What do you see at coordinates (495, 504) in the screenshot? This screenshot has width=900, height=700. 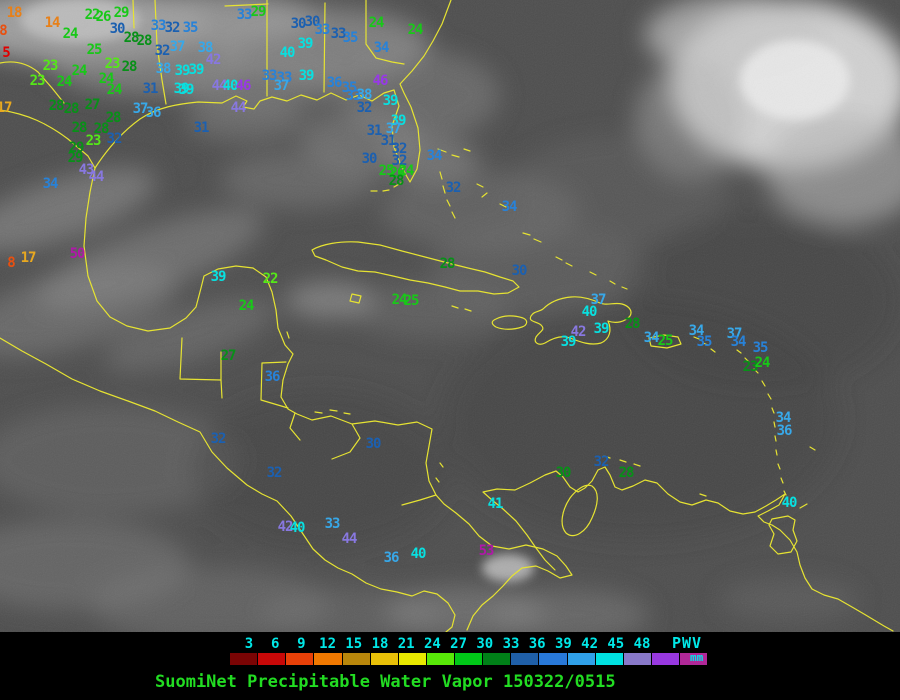 I see `pwv-station-value: 41` at bounding box center [495, 504].